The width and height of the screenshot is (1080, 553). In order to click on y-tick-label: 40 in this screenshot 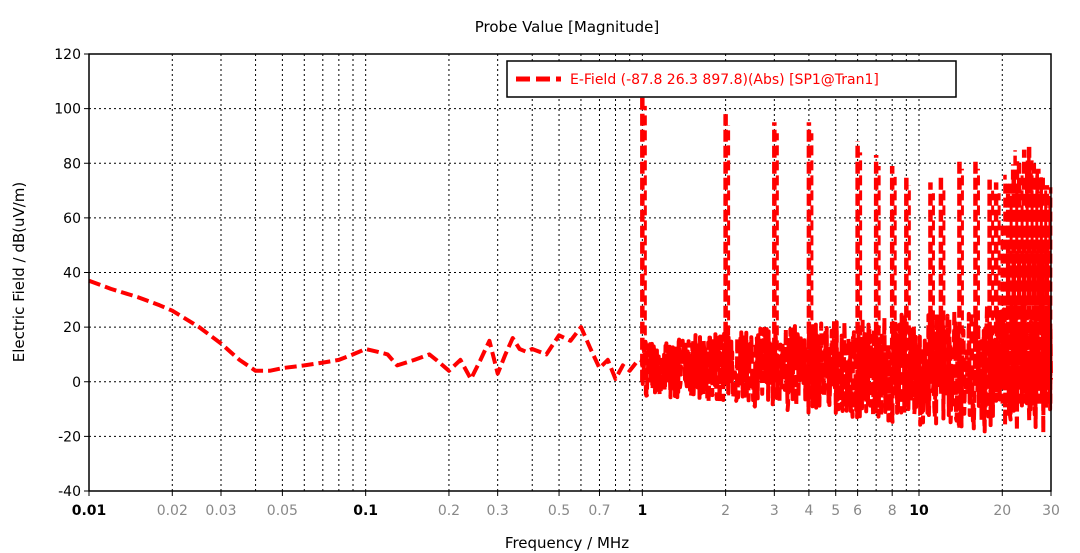, I will do `click(72, 274)`.